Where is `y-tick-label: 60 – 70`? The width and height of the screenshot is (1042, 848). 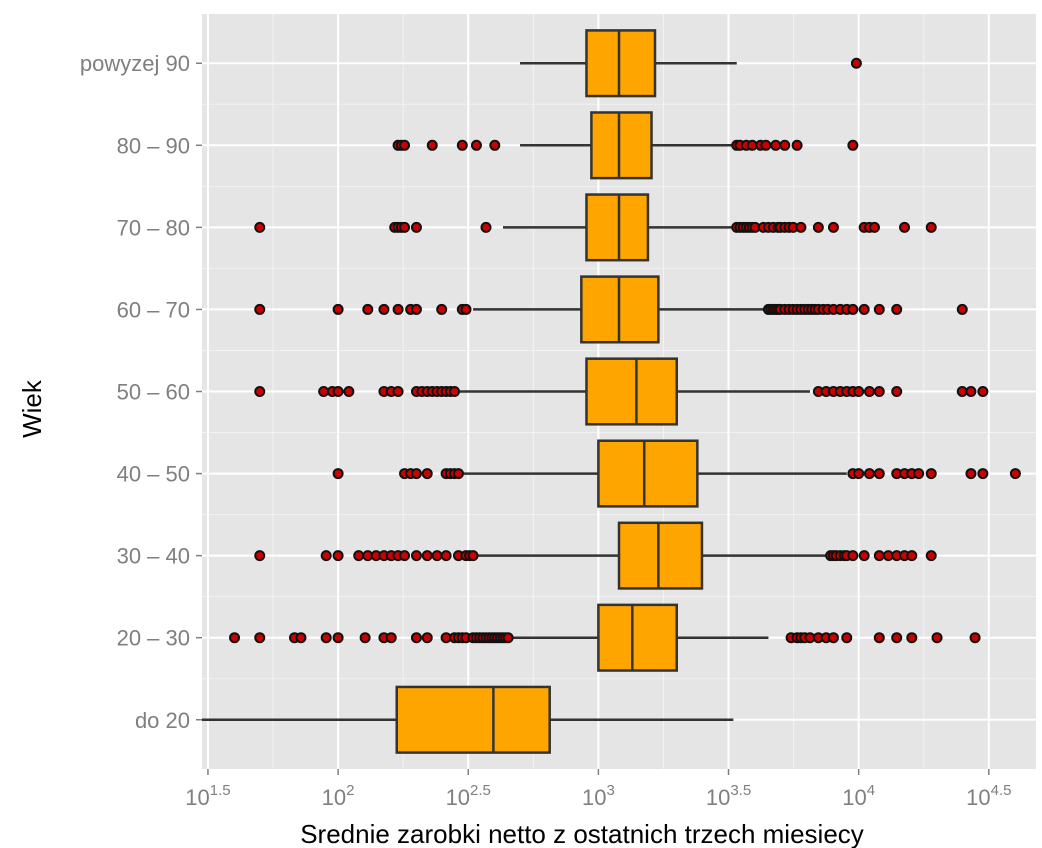 y-tick-label: 60 – 70 is located at coordinates (153, 309).